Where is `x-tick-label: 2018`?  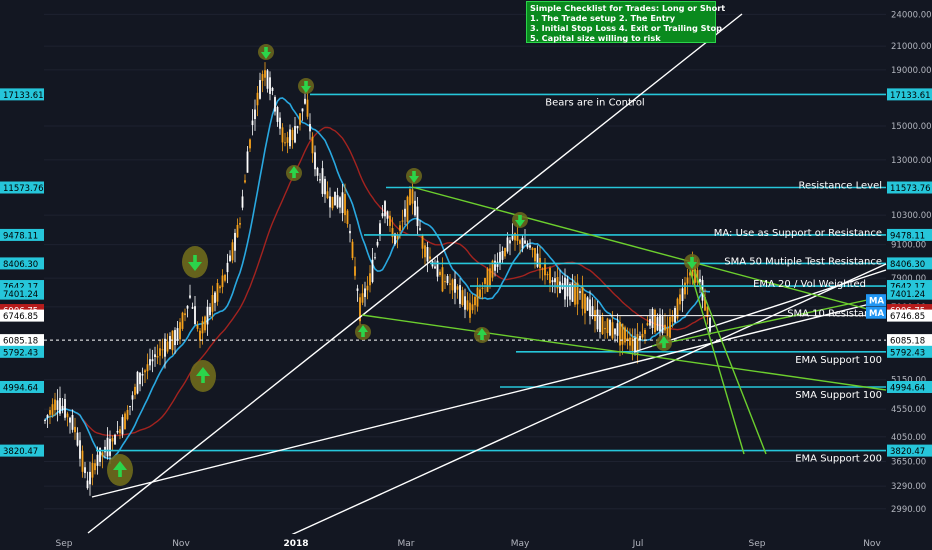
x-tick-label: 2018 is located at coordinates (295, 544).